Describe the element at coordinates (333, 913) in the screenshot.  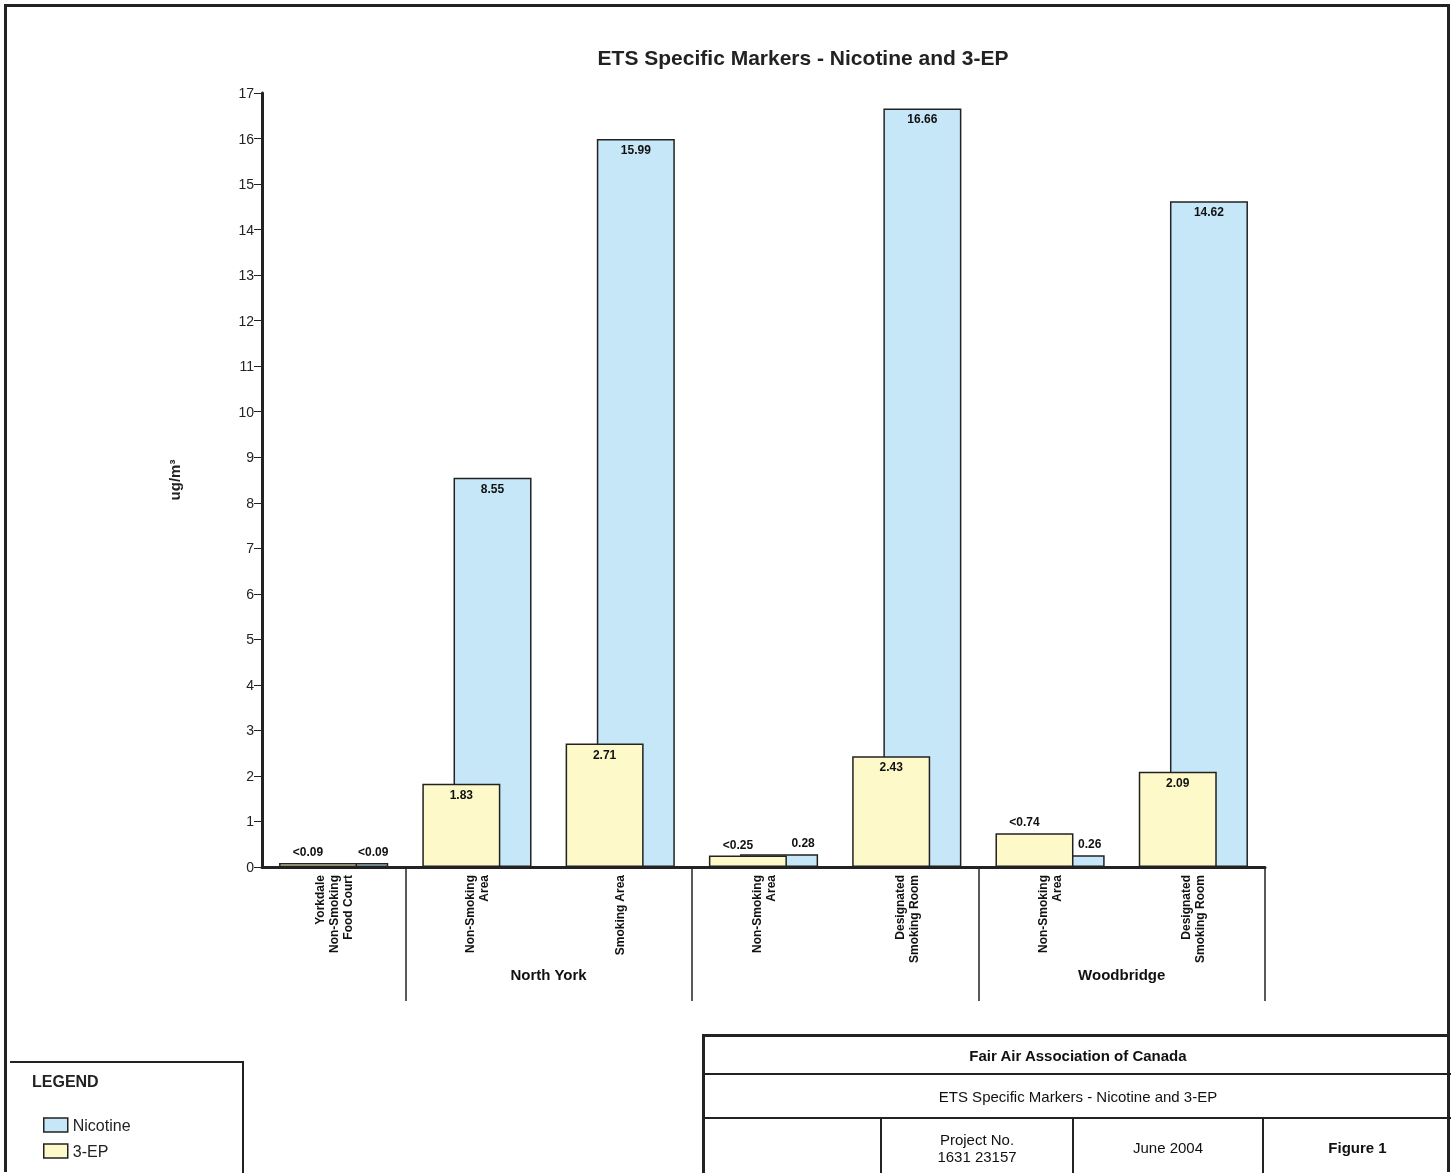
I see `x-tick-label: Yorkdale Non-Smoking Food Court` at that location.